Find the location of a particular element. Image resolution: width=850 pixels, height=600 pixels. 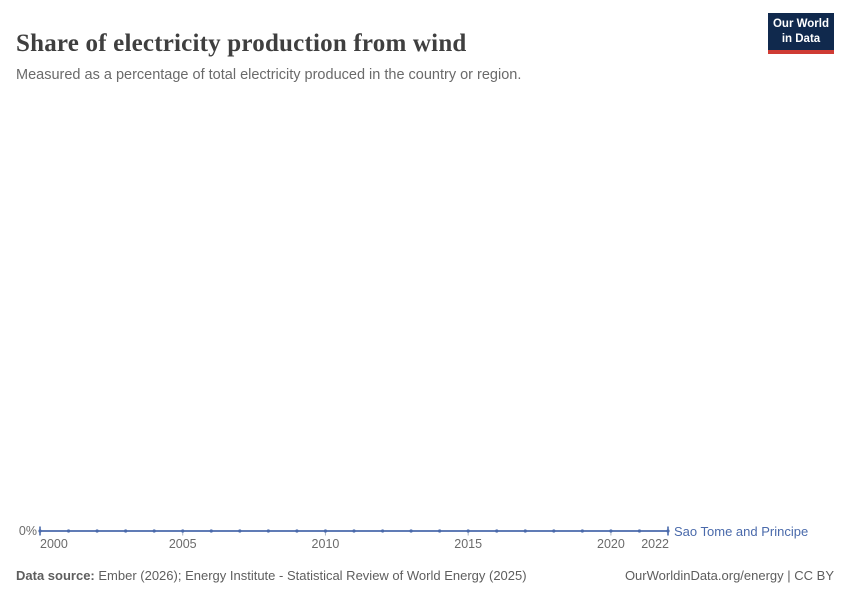

x-tick-label: 2022 is located at coordinates (655, 544).